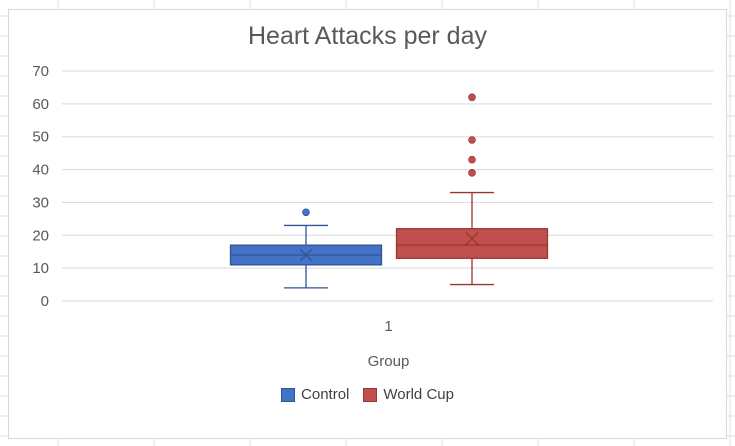 This screenshot has width=735, height=446. I want to click on x-axis-title: Group, so click(389, 361).